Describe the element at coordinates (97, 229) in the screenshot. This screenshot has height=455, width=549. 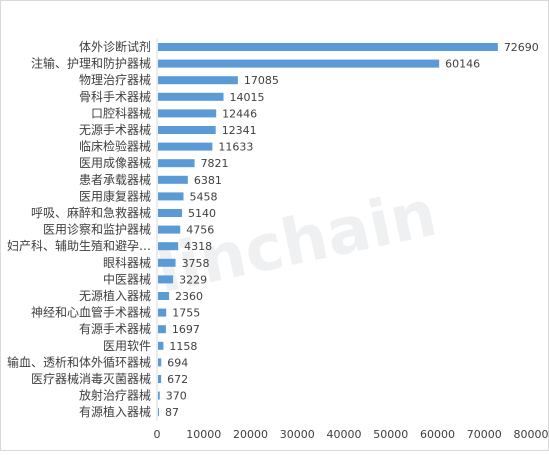
I see `category-label: 医用诊察和监护器械` at that location.